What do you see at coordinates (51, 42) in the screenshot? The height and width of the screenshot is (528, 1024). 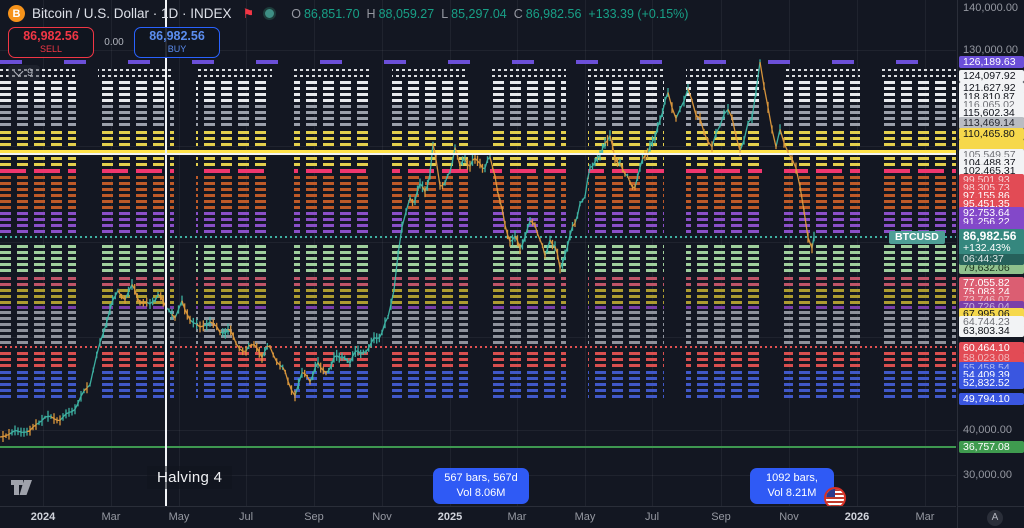 I see `sell-button: 86,982.56 SELL` at bounding box center [51, 42].